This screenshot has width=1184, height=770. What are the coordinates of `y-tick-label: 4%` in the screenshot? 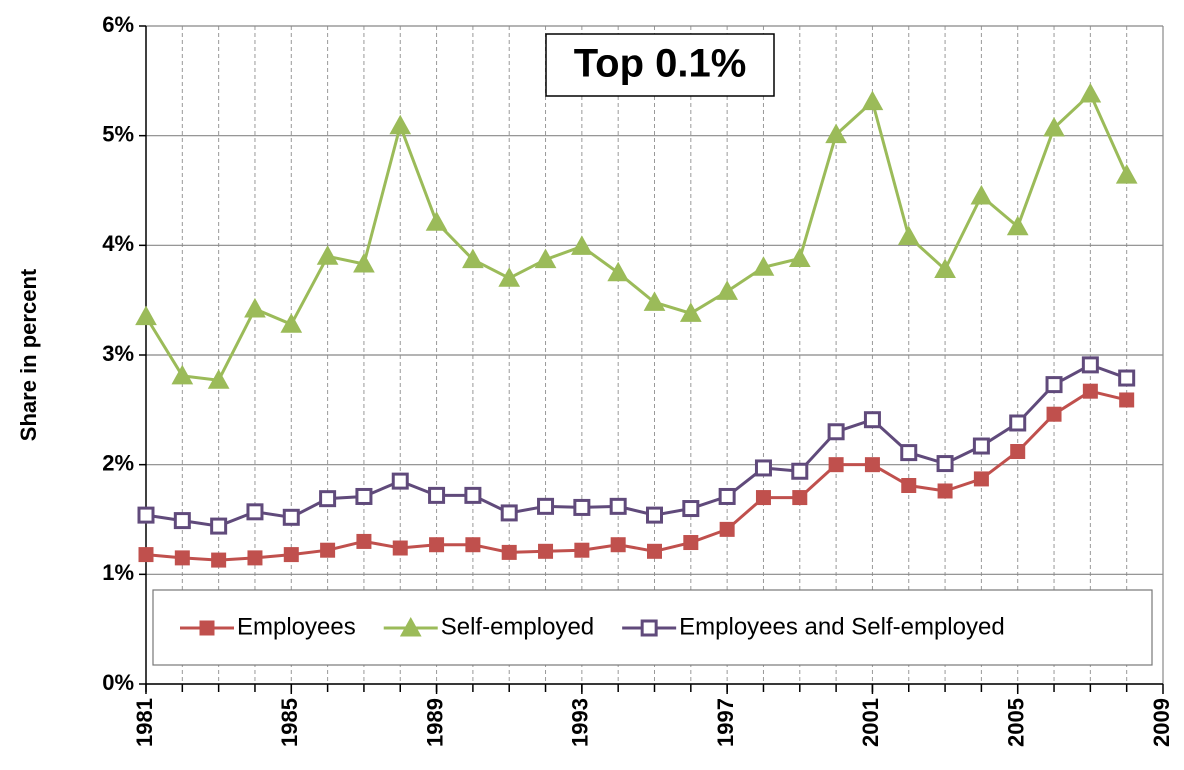 It's located at (118, 243).